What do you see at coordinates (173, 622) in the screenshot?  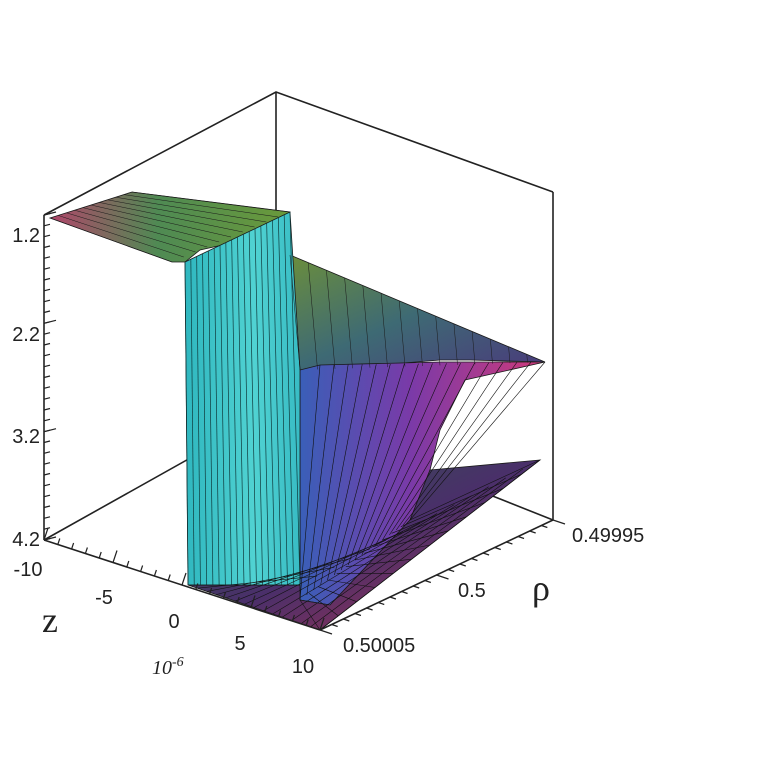 I see `z-tick-label: 0` at bounding box center [173, 622].